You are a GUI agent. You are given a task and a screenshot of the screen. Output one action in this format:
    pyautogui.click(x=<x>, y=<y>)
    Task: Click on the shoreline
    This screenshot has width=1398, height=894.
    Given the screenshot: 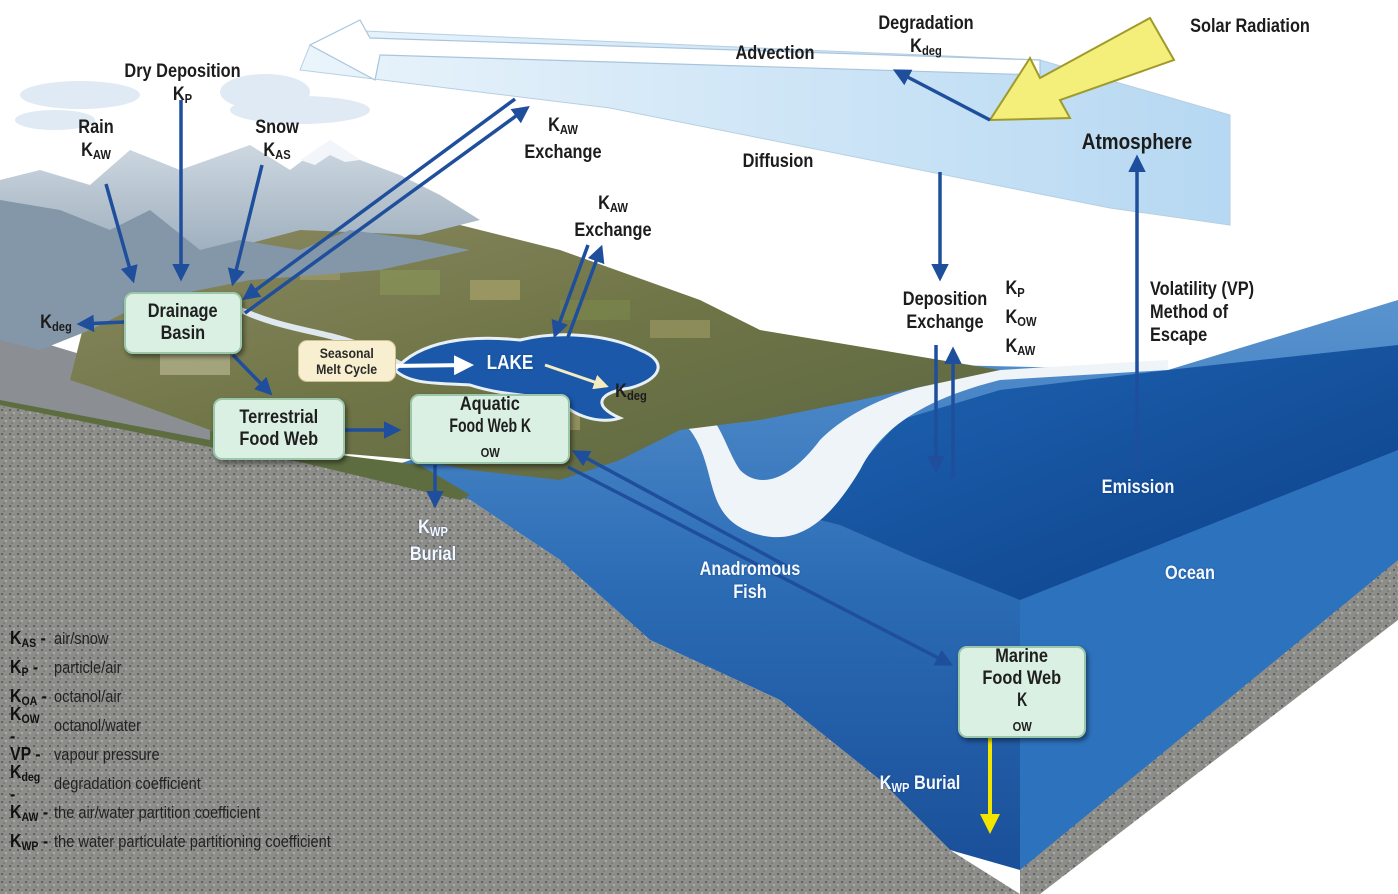 What is the action you would take?
    pyautogui.click(x=864, y=449)
    